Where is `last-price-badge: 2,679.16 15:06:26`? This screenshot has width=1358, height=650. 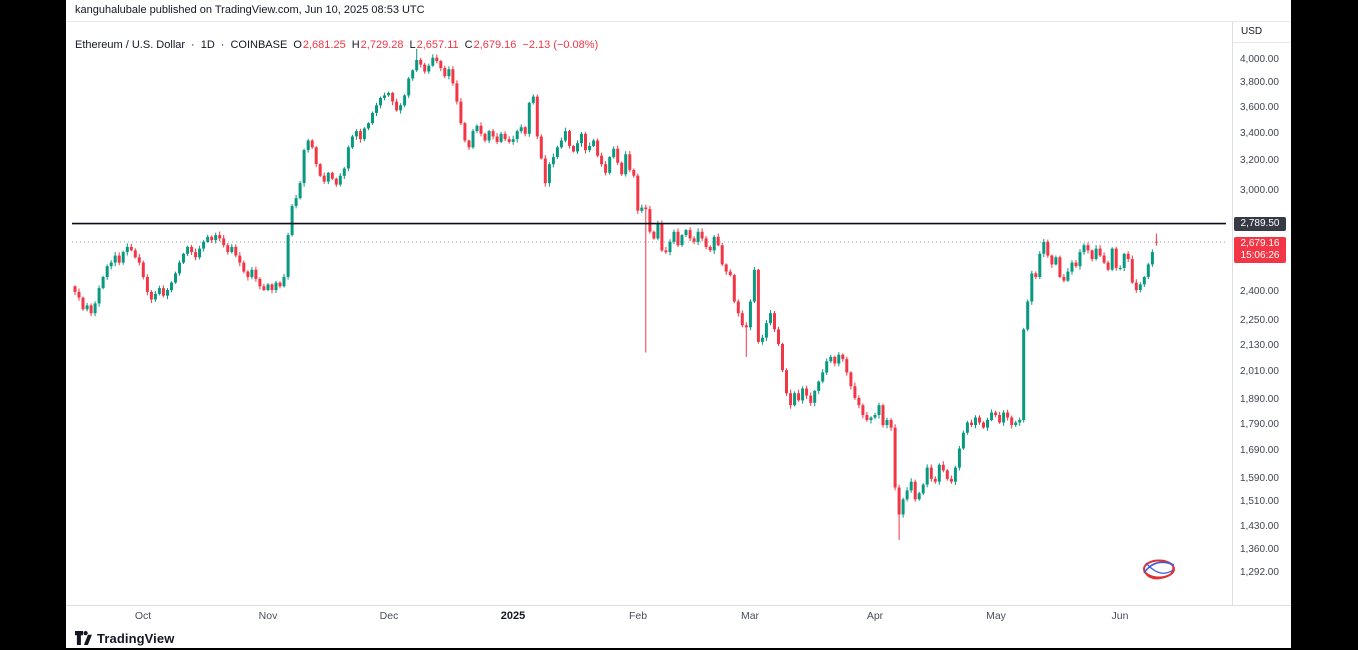
last-price-badge: 2,679.16 15:06:26 is located at coordinates (1260, 250).